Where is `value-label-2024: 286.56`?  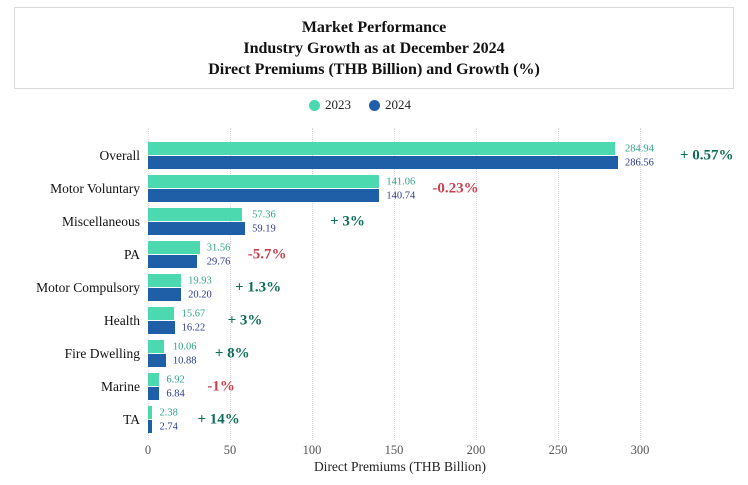
value-label-2024: 286.56 is located at coordinates (639, 162).